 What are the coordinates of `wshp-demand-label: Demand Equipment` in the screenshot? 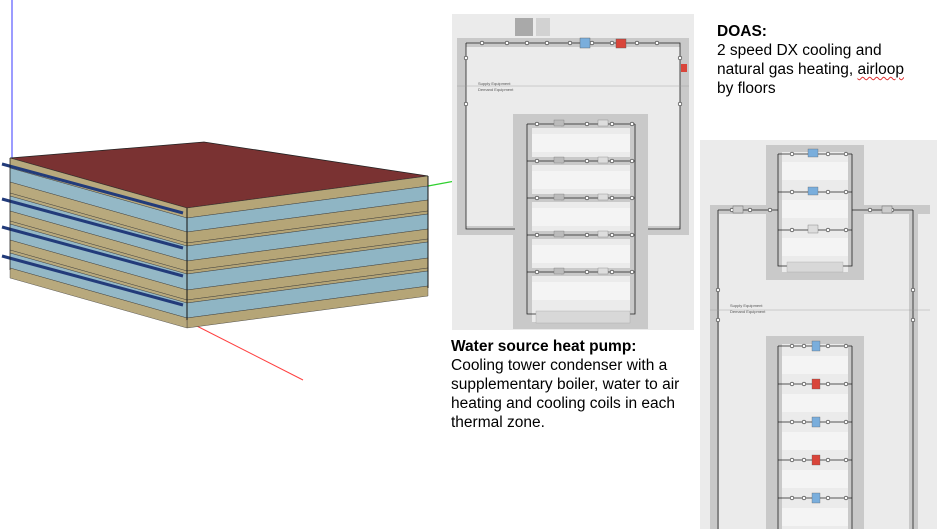 It's located at (496, 89).